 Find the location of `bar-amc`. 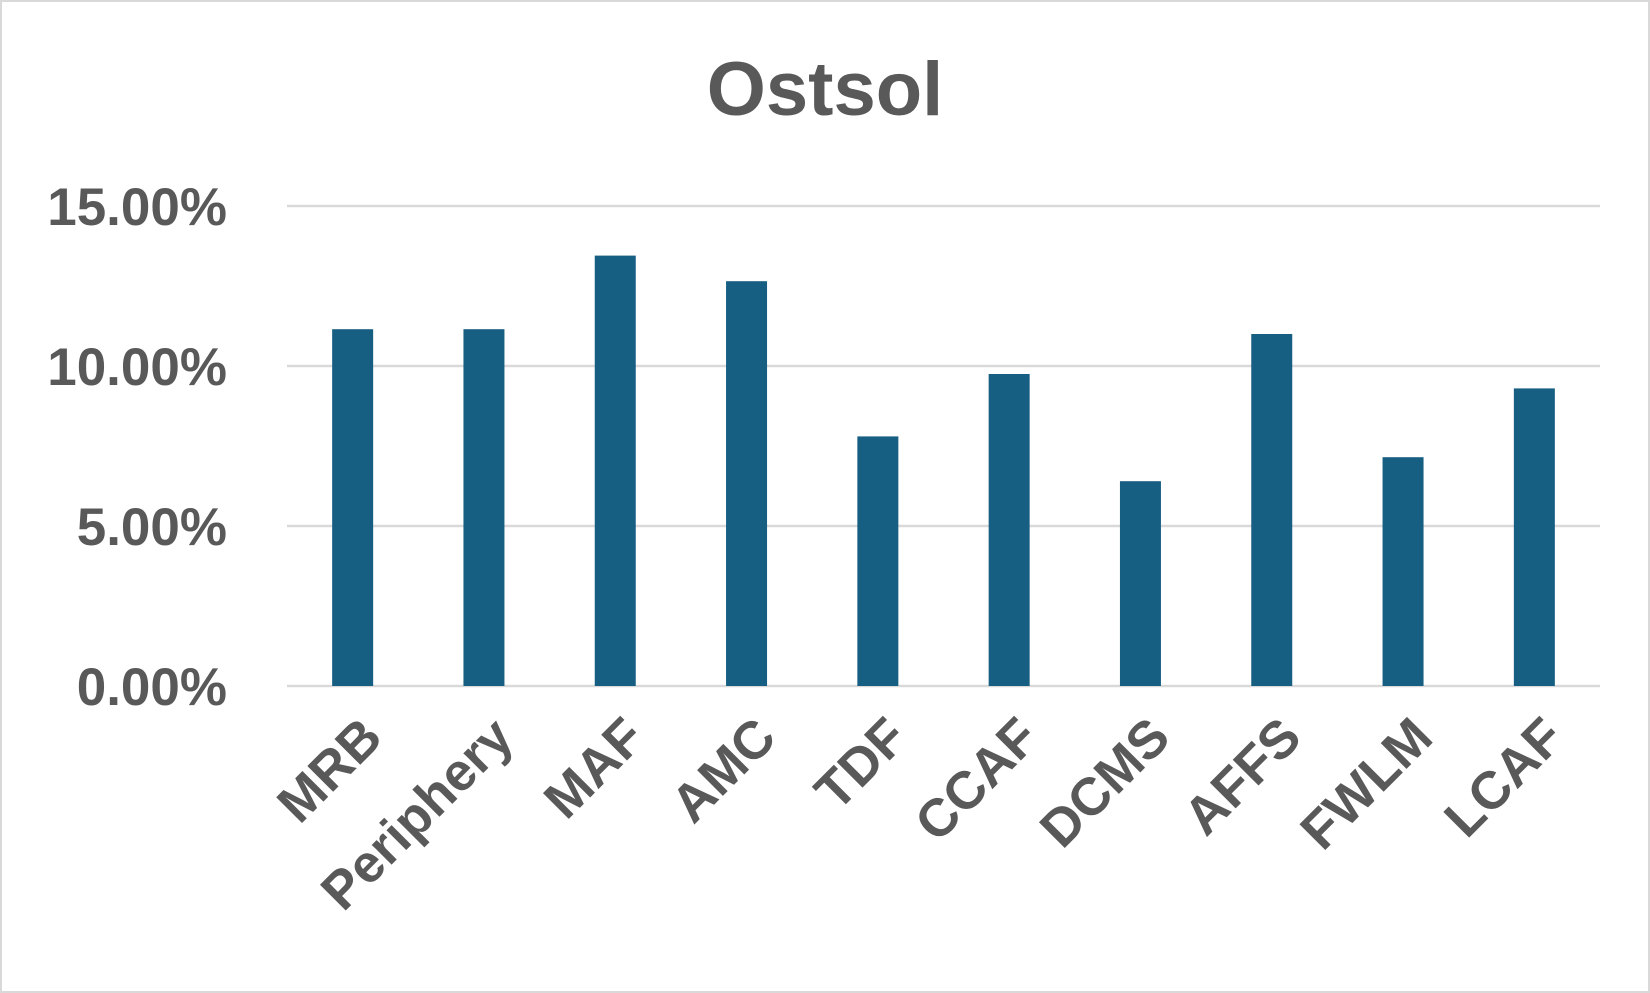

bar-amc is located at coordinates (747, 483).